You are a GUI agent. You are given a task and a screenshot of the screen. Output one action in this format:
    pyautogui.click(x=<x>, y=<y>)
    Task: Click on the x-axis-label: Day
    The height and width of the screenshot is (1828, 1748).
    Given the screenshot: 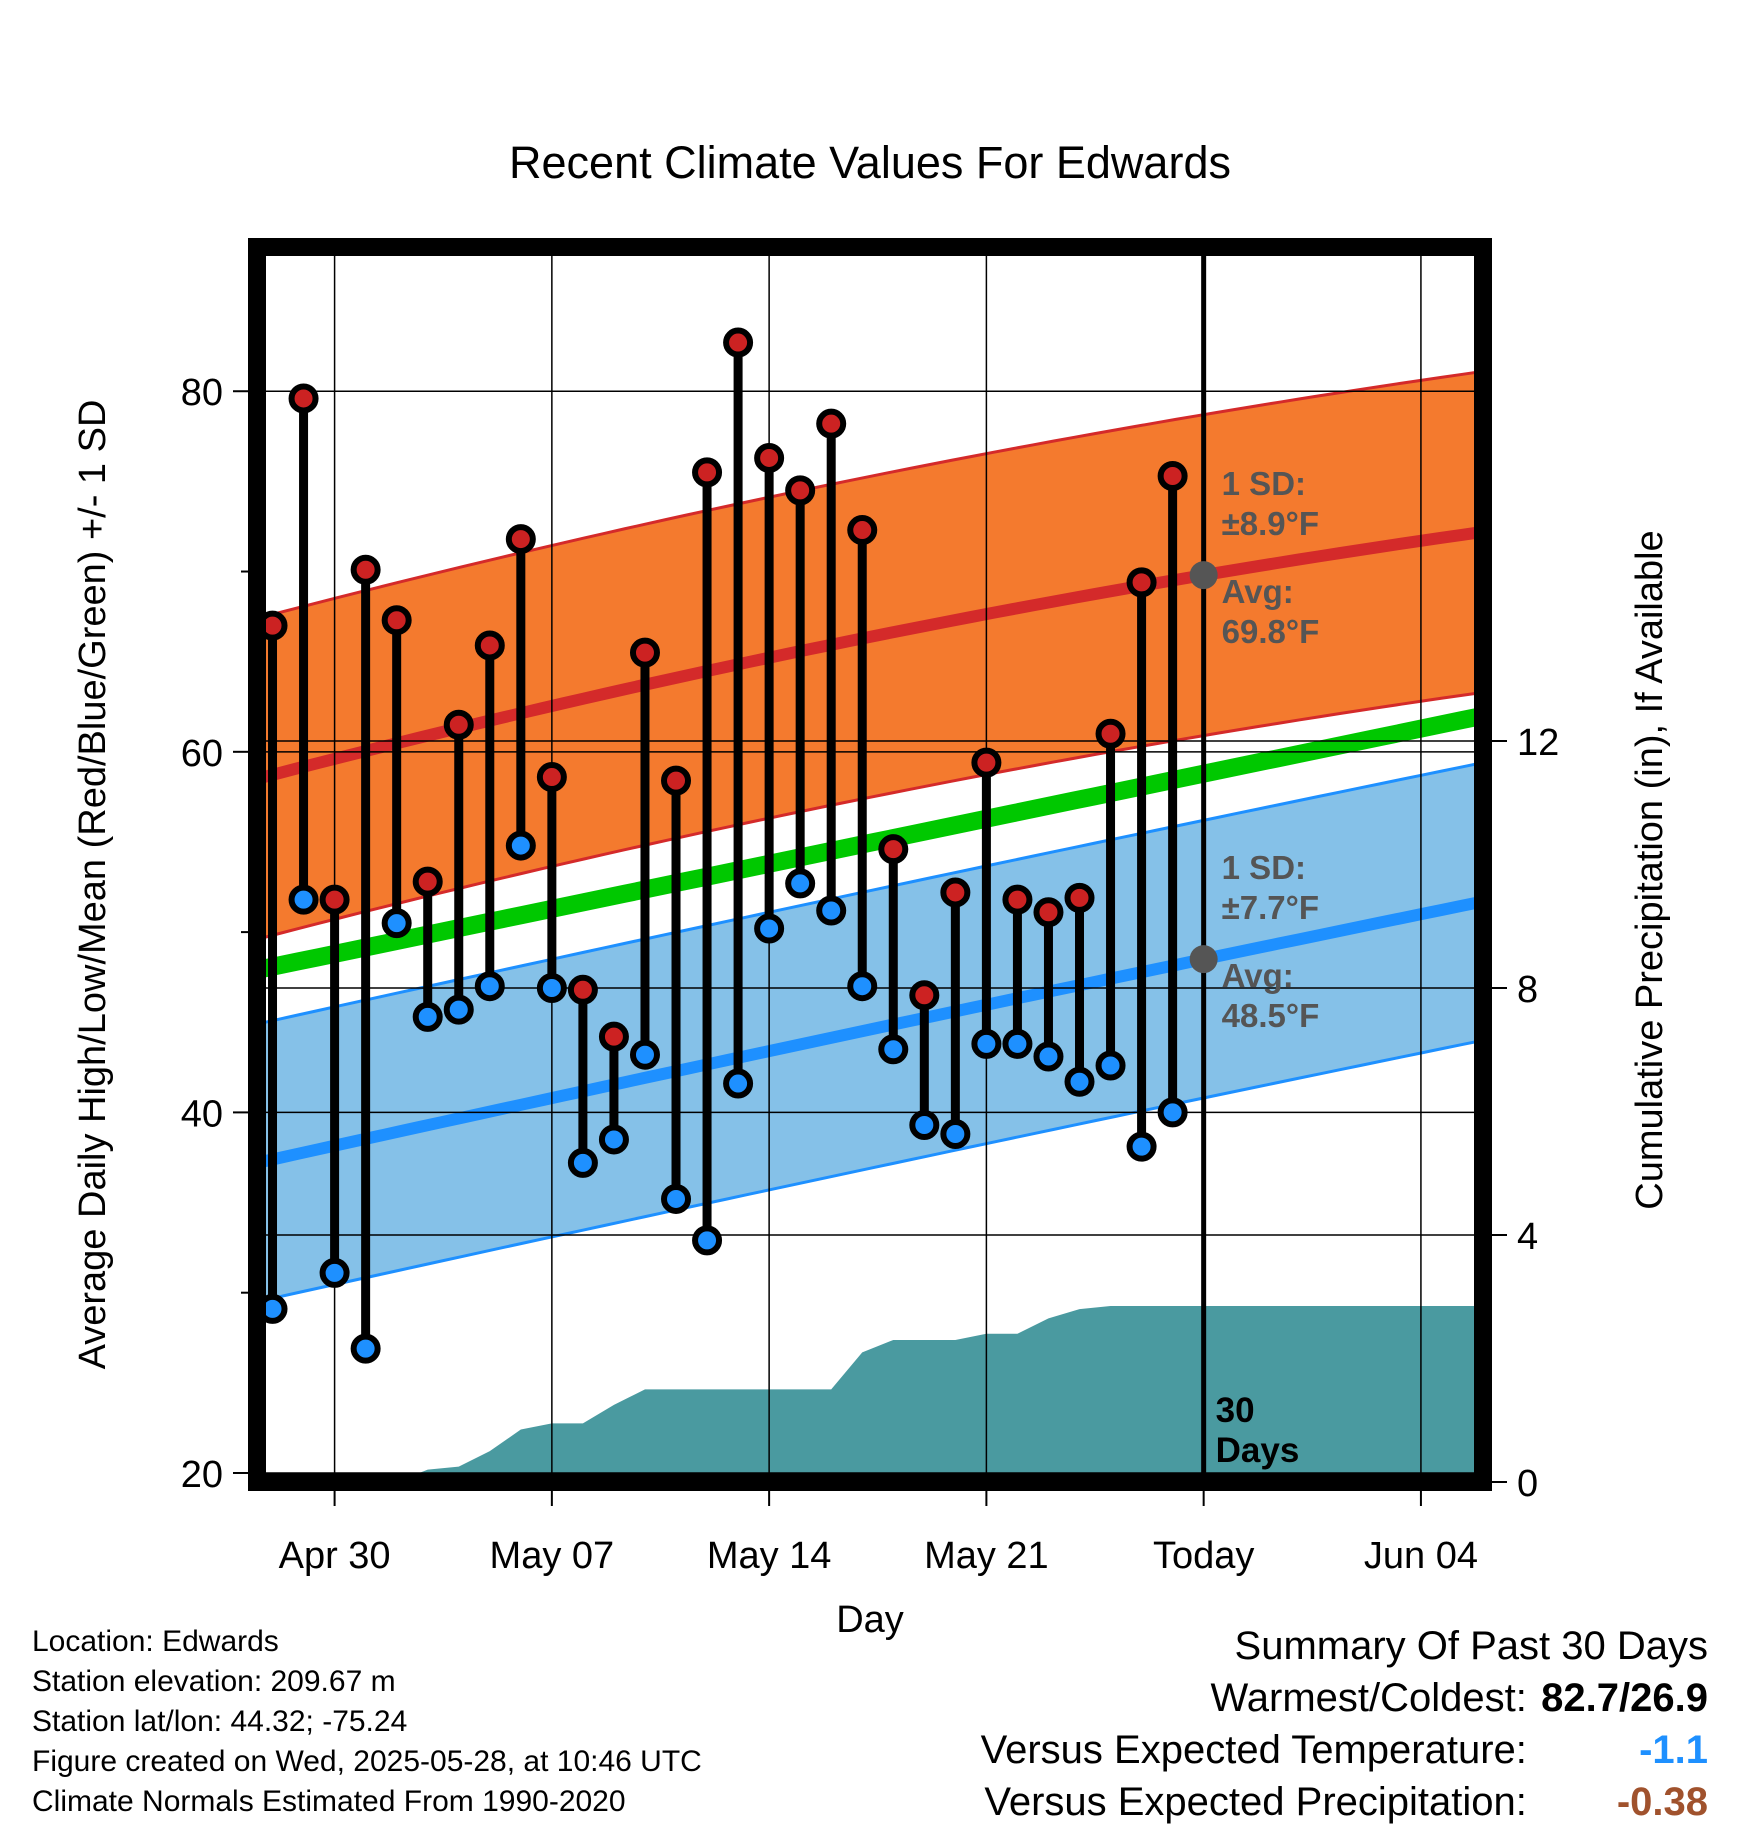 What is the action you would take?
    pyautogui.click(x=870, y=1620)
    